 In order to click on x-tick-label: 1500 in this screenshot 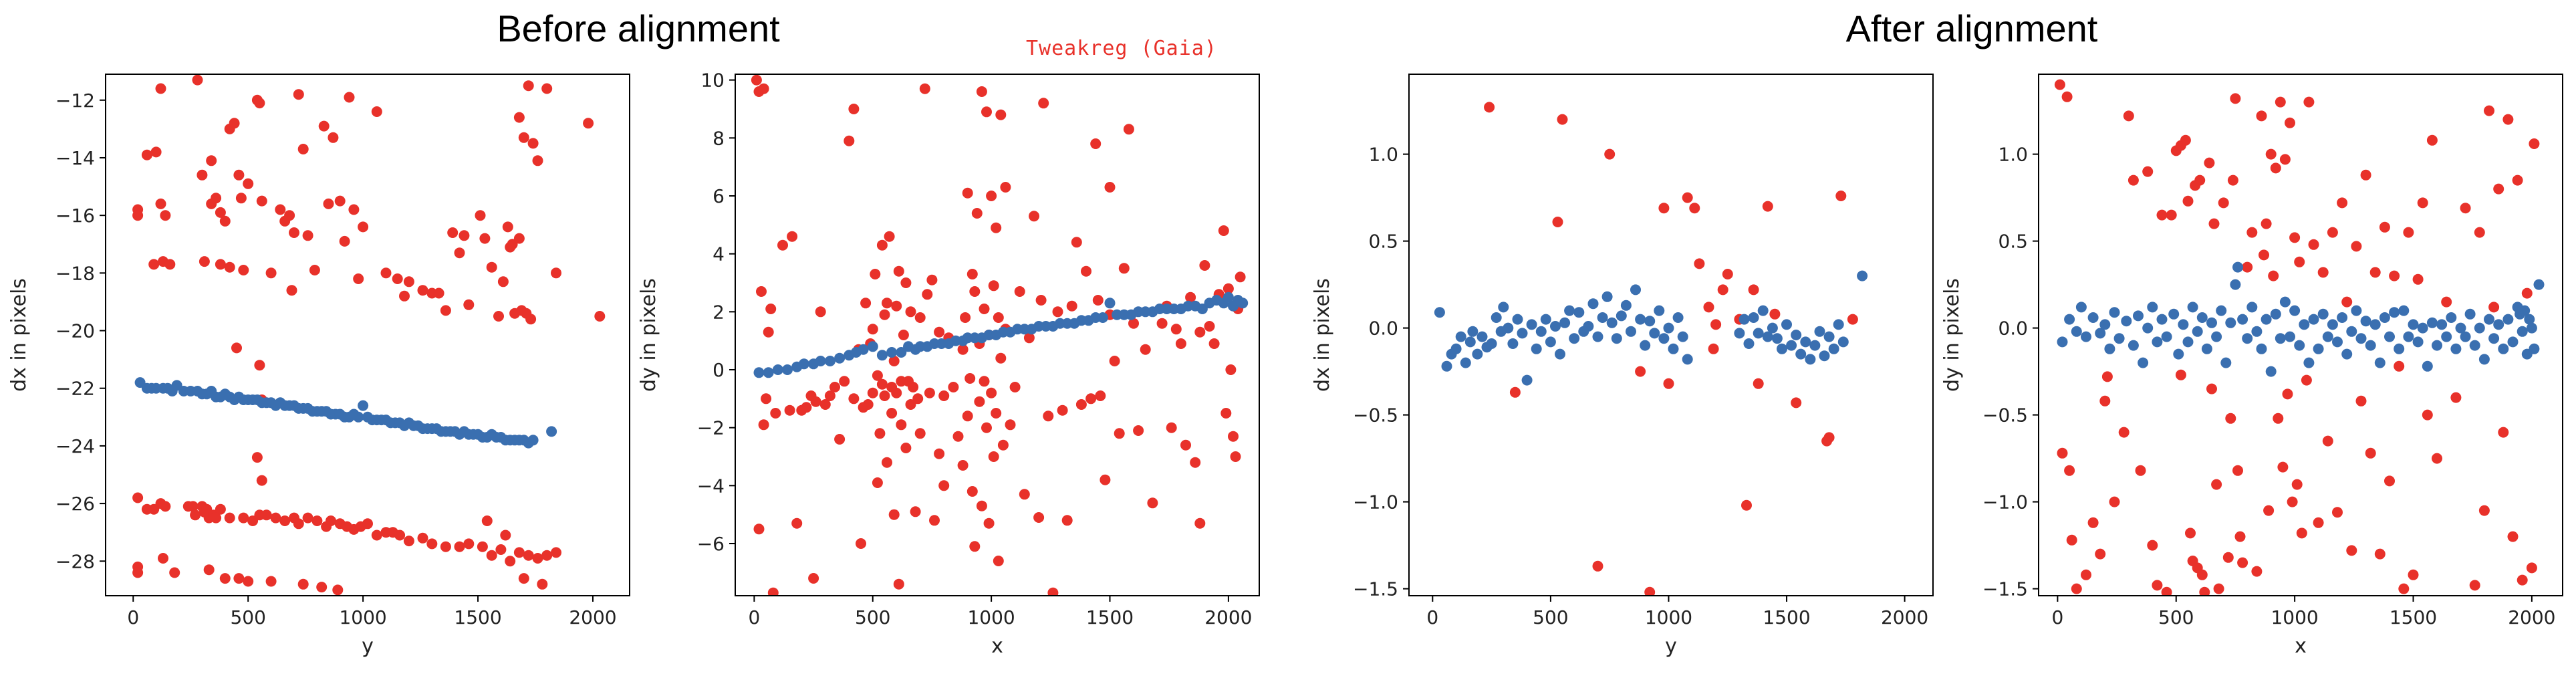, I will do `click(1110, 617)`.